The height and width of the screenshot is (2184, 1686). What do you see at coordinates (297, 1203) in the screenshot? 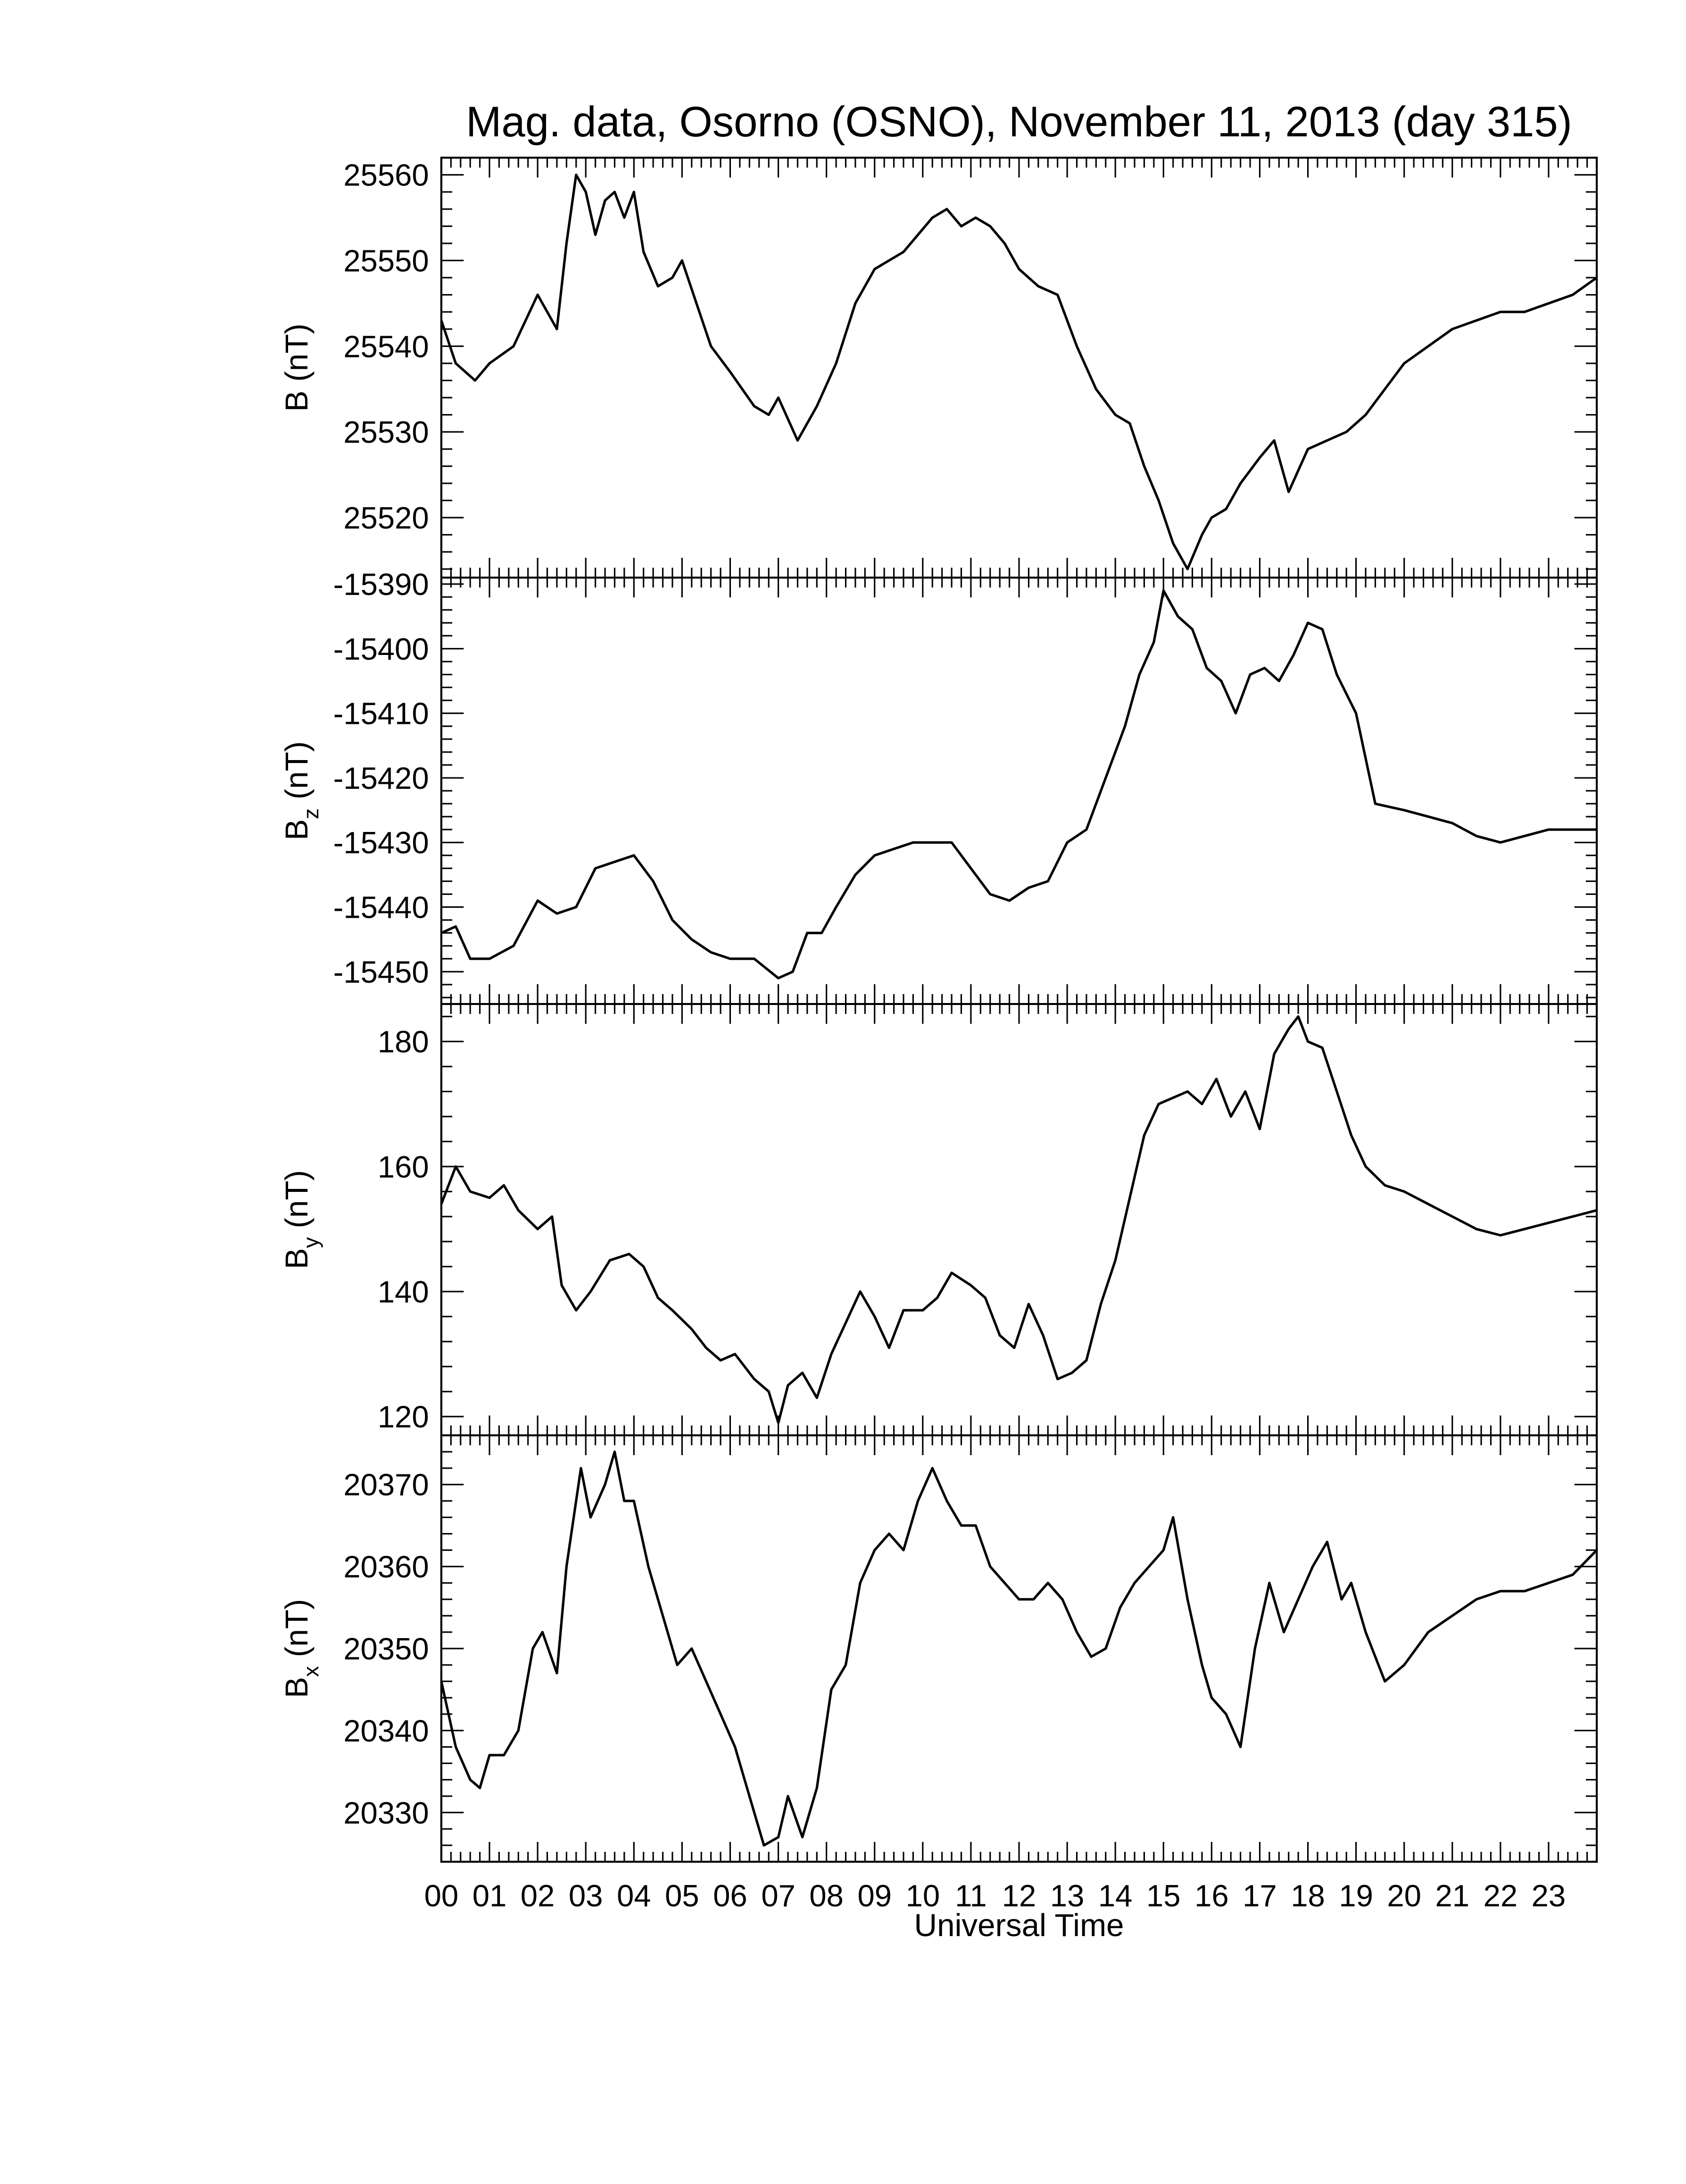
I see `y-axis-label-unit-By: (nT)` at bounding box center [297, 1203].